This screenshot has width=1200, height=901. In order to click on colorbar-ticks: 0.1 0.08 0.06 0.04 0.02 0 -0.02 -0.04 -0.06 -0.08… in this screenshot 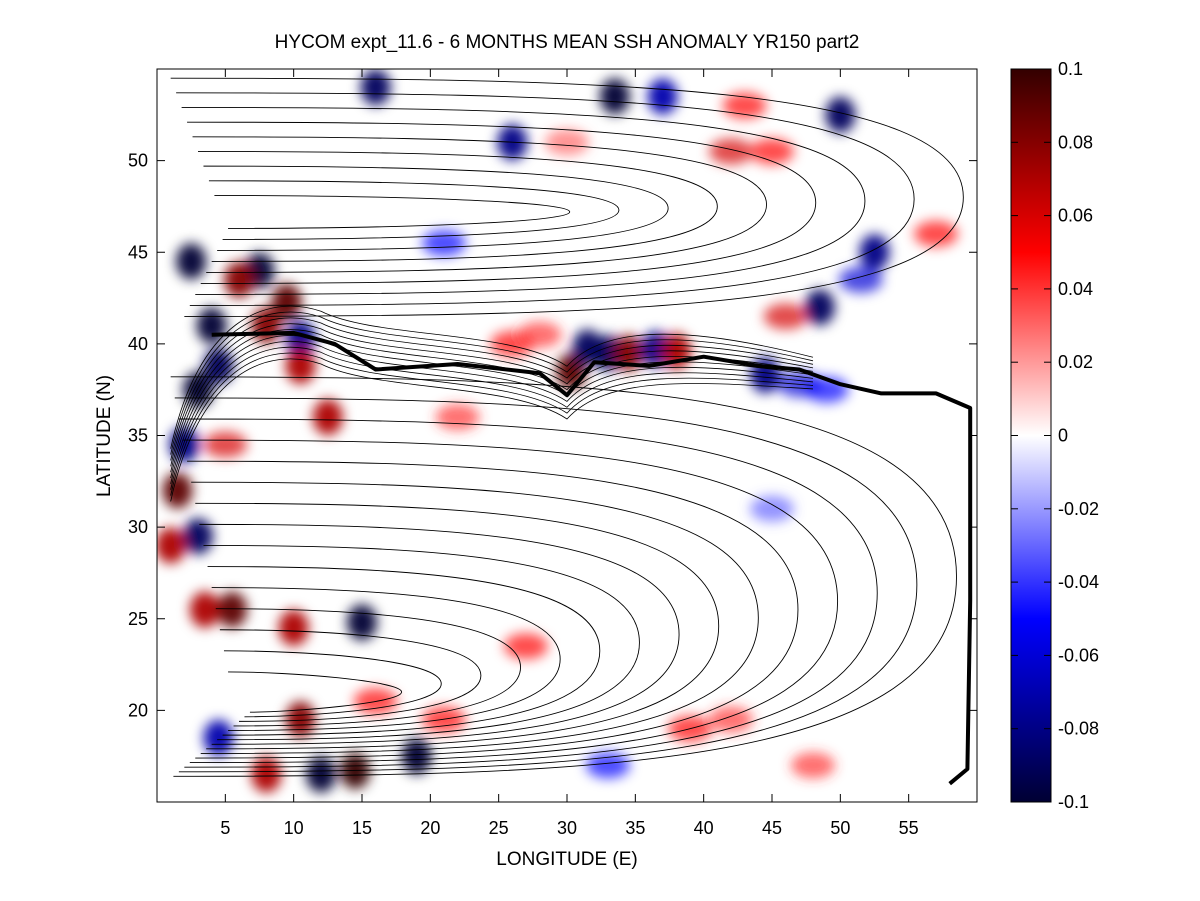, I will do `click(1055, 435)`.